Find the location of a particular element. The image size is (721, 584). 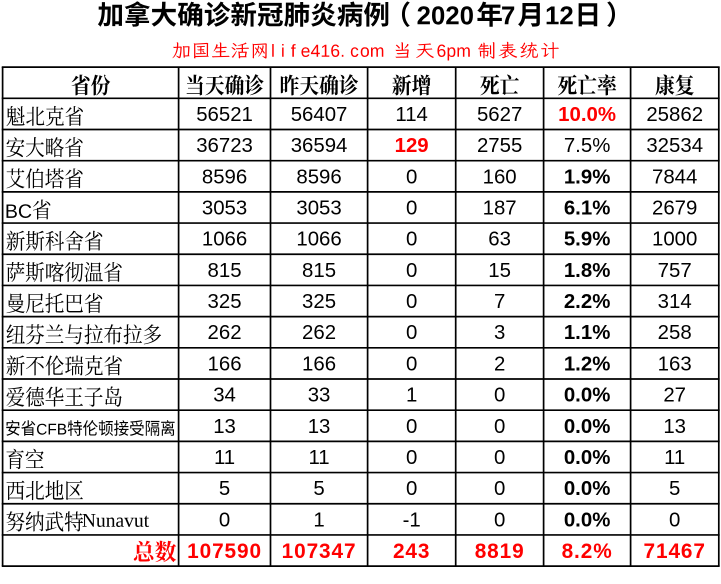

svg-text: 33 is located at coordinates (319, 396).